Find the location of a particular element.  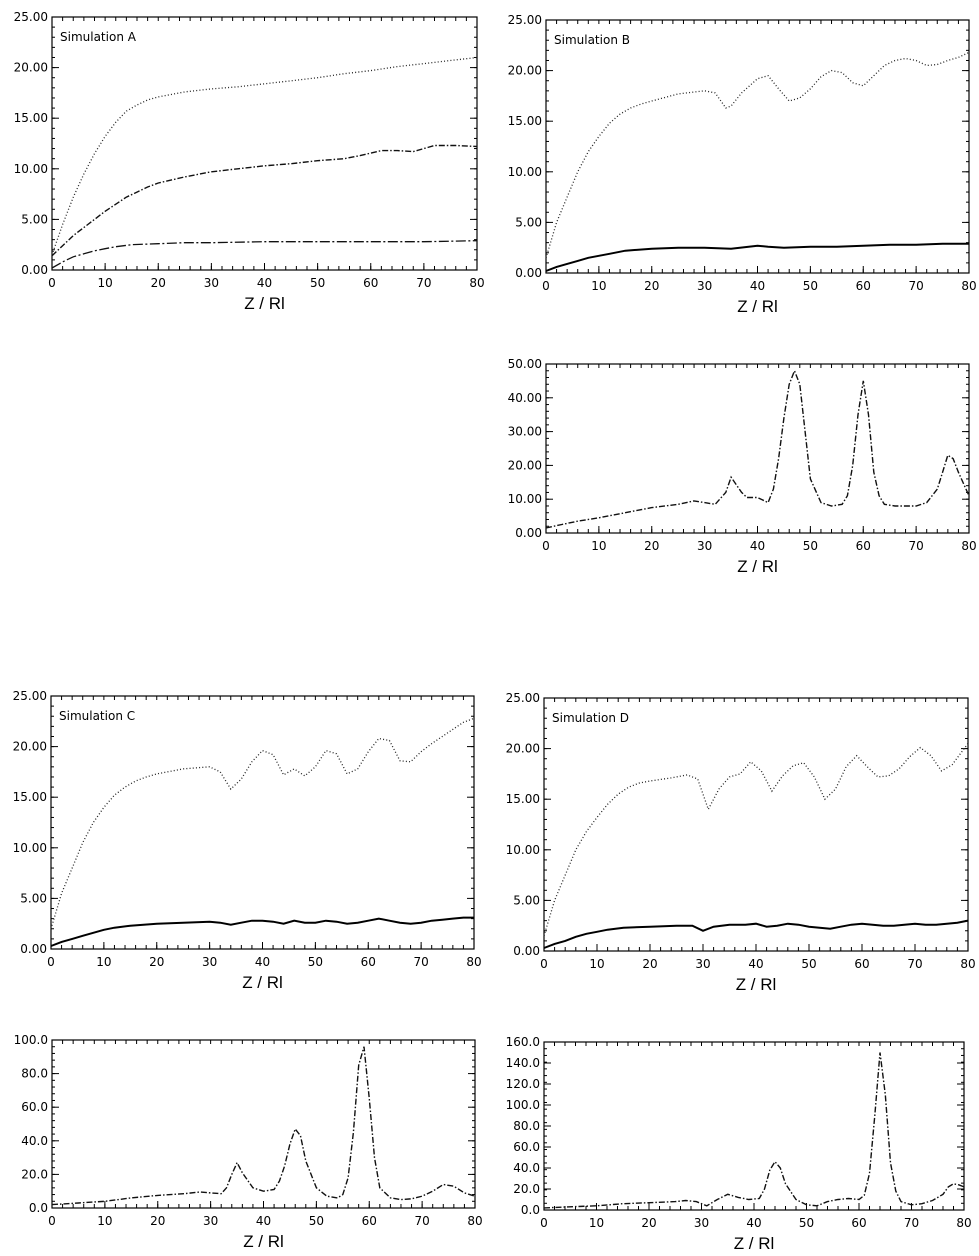

y-tick-label: 30.00 is located at coordinates (525, 432).